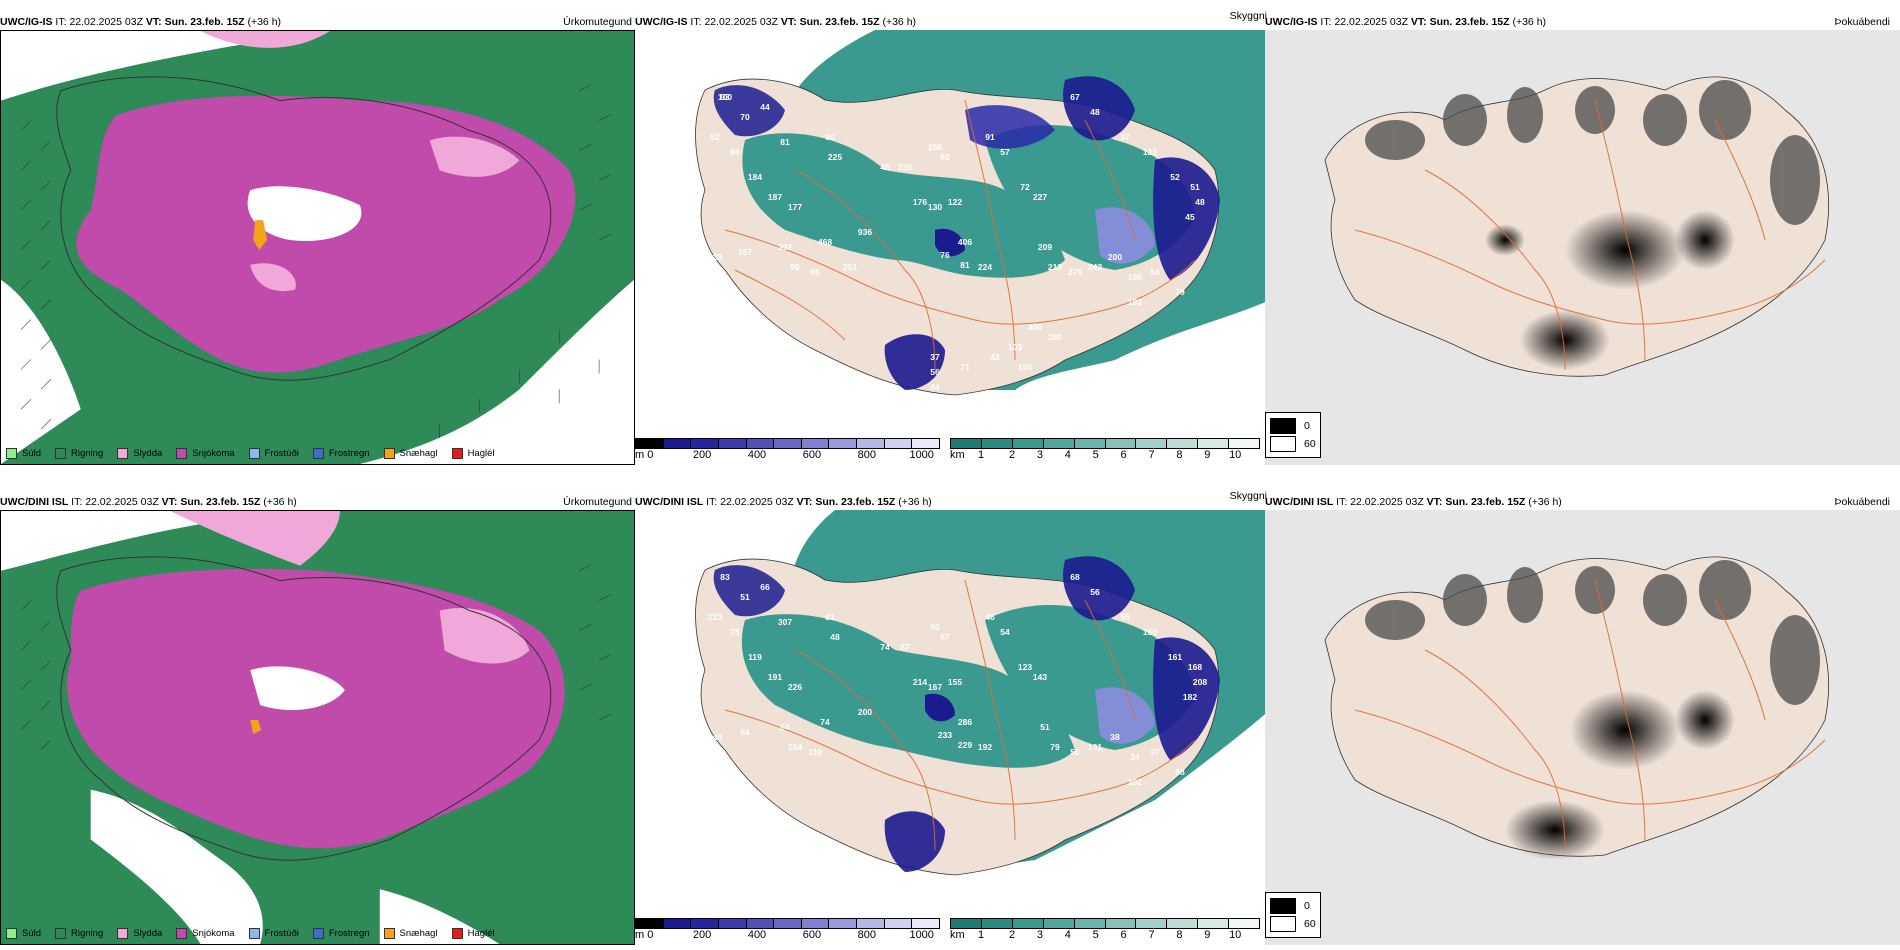  Describe the element at coordinates (825, 722) in the screenshot. I see `cloud-base-label: 74` at that location.